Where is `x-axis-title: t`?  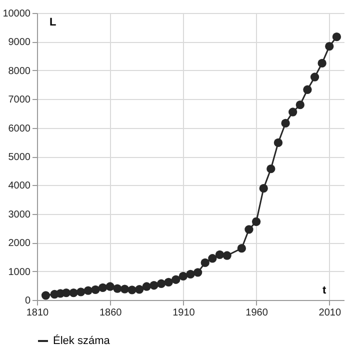 x-axis-title: t is located at coordinates (324, 290).